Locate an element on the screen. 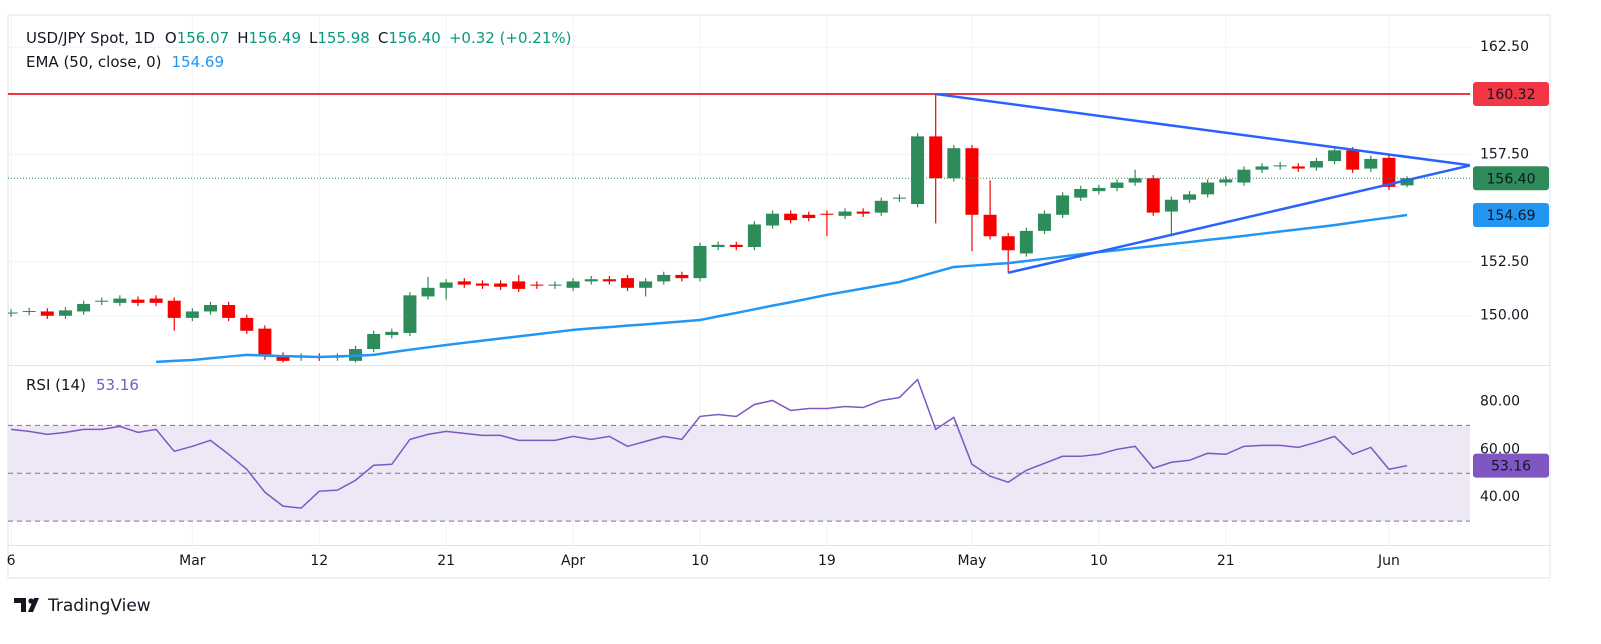  y-tick-label: 80.00 is located at coordinates (1500, 401).